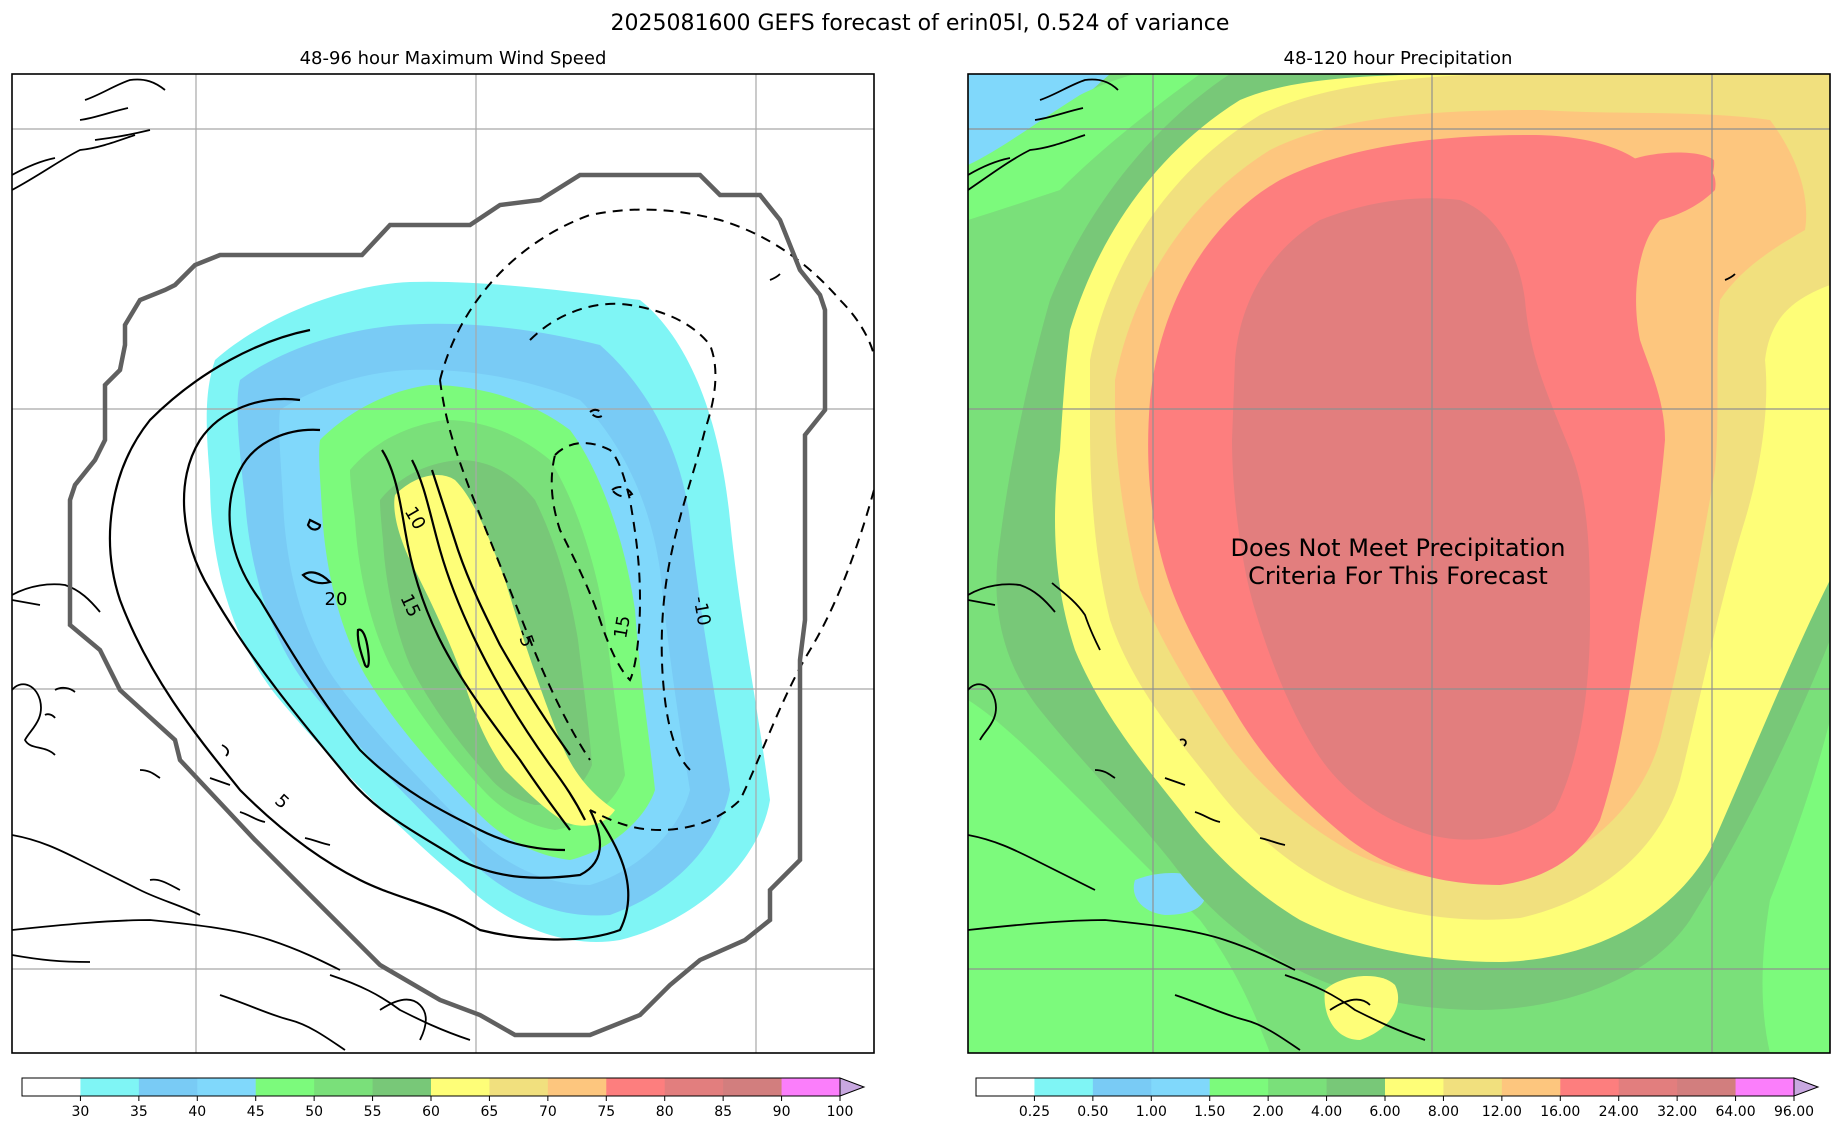  I want to click on colorbar-tick-label: 30, so click(81, 1112).